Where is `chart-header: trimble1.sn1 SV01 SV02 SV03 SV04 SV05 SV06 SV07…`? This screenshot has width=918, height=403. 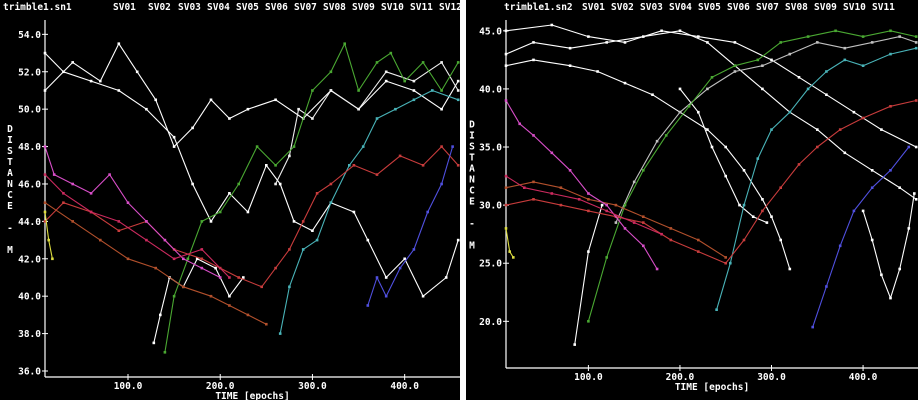
chart-header: trimble1.sn1 SV01 SV02 SV03 SV04 SV05 SV06 SV07… is located at coordinates (232, 7).